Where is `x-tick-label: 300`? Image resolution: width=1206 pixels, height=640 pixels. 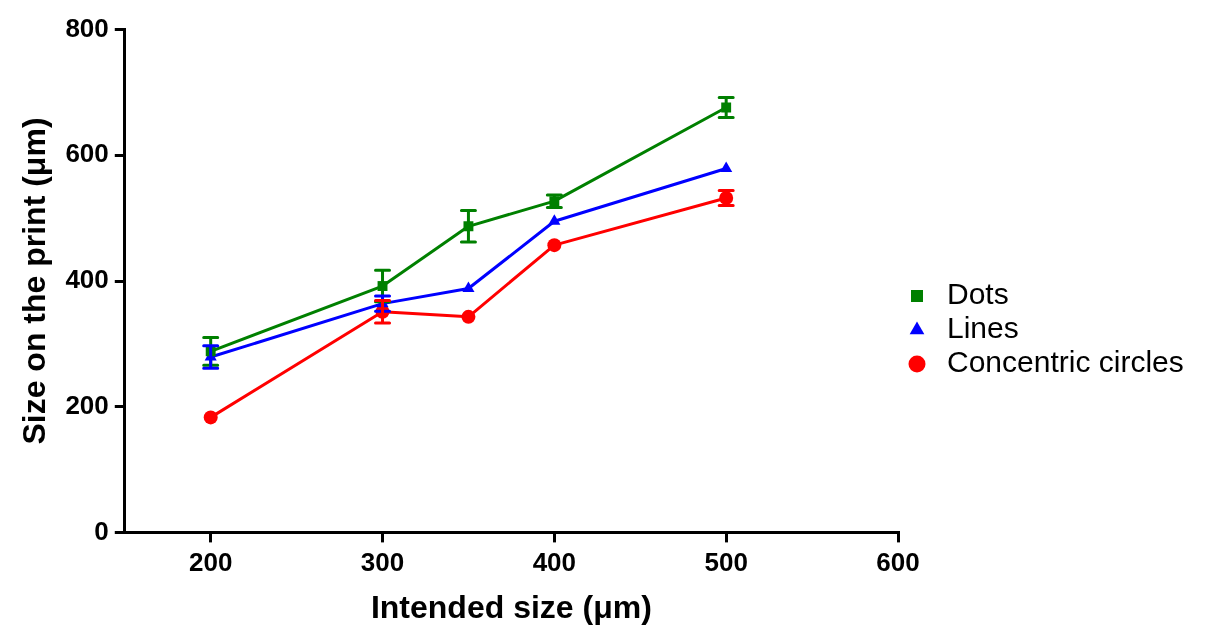 x-tick-label: 300 is located at coordinates (382, 562).